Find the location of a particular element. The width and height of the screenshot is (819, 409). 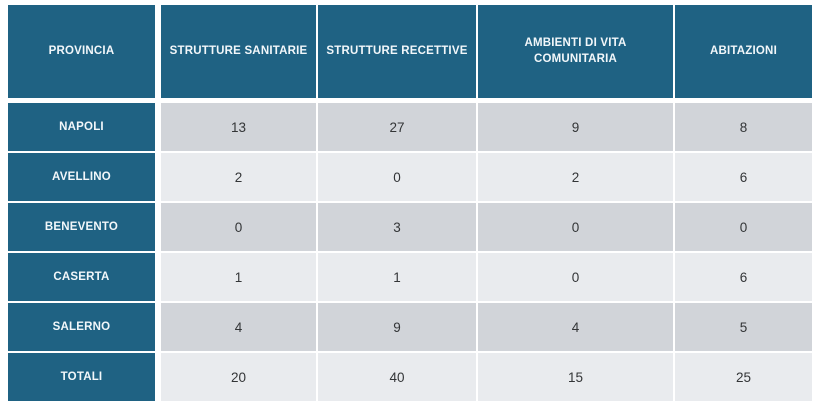

header-label: STRUTTURE RECETTIVE is located at coordinates (397, 50).